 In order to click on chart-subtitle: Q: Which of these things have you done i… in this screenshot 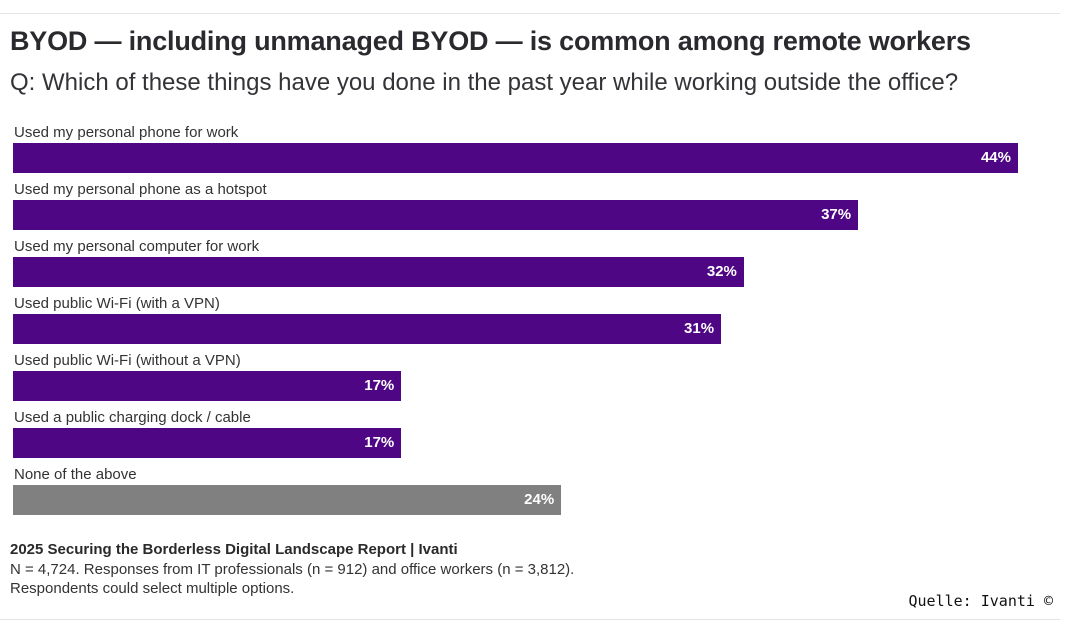, I will do `click(484, 82)`.